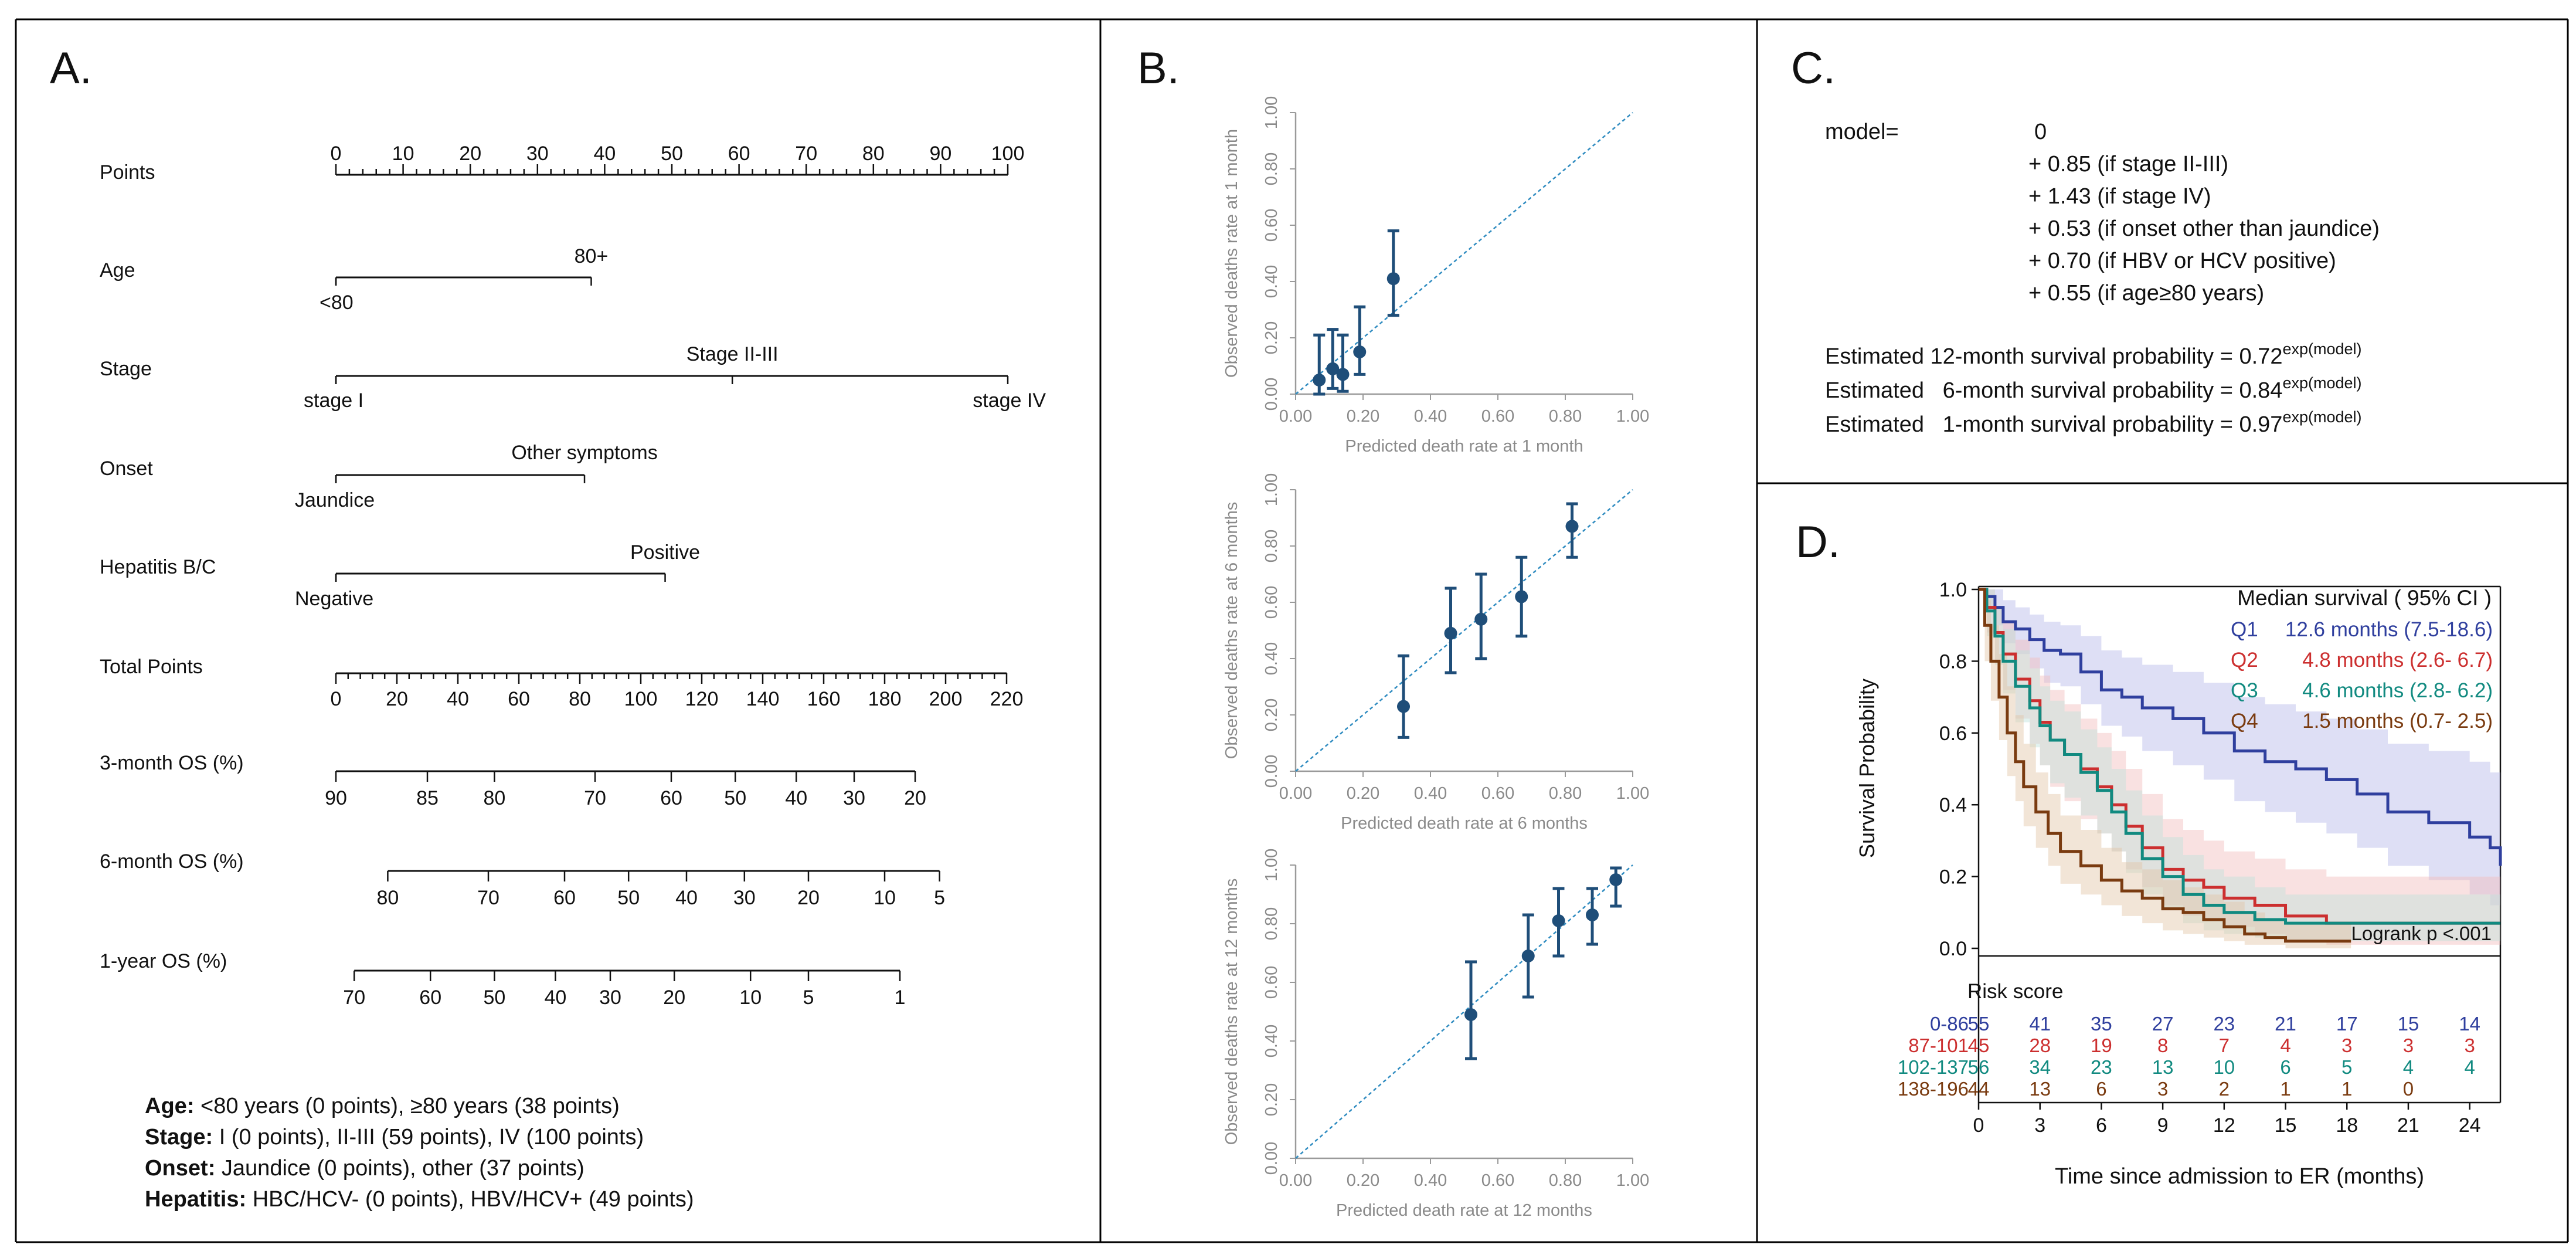 Image resolution: width=2576 pixels, height=1258 pixels. I want to click on model-label: model=, so click(1862, 132).